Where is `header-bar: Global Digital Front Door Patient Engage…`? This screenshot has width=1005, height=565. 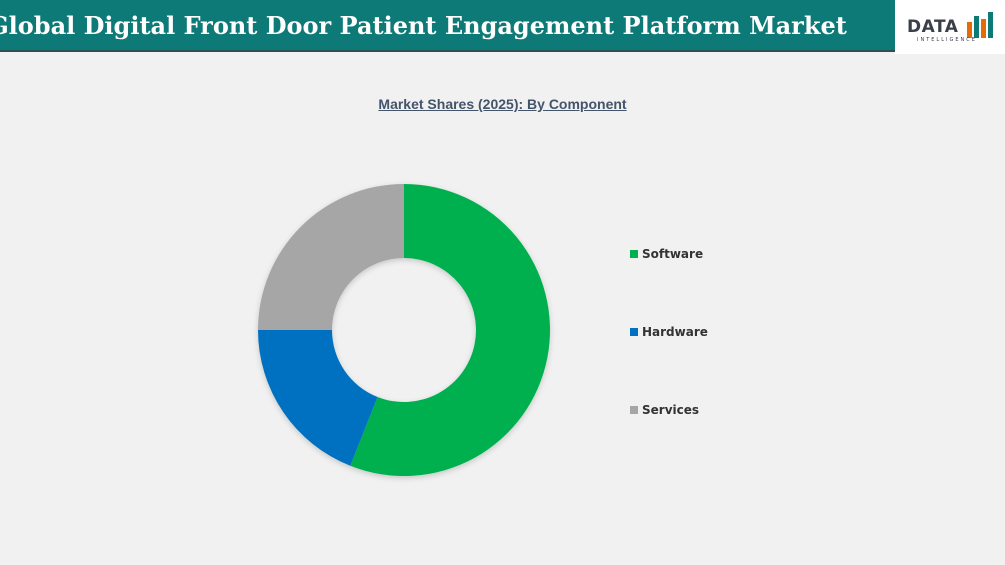 header-bar: Global Digital Front Door Patient Engage… is located at coordinates (447, 26).